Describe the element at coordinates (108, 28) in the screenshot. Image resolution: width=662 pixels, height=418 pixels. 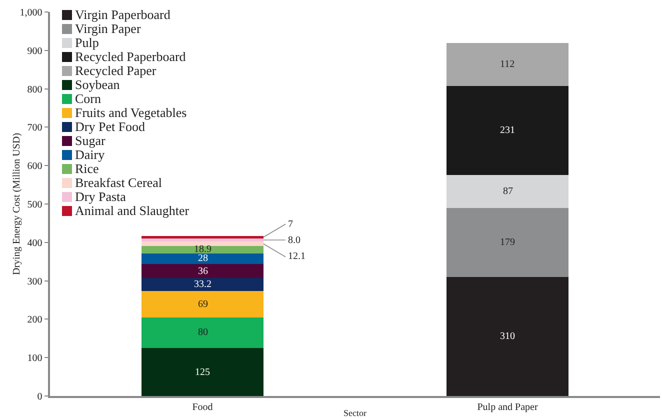
I see `legend-label: Virgin Paper` at that location.